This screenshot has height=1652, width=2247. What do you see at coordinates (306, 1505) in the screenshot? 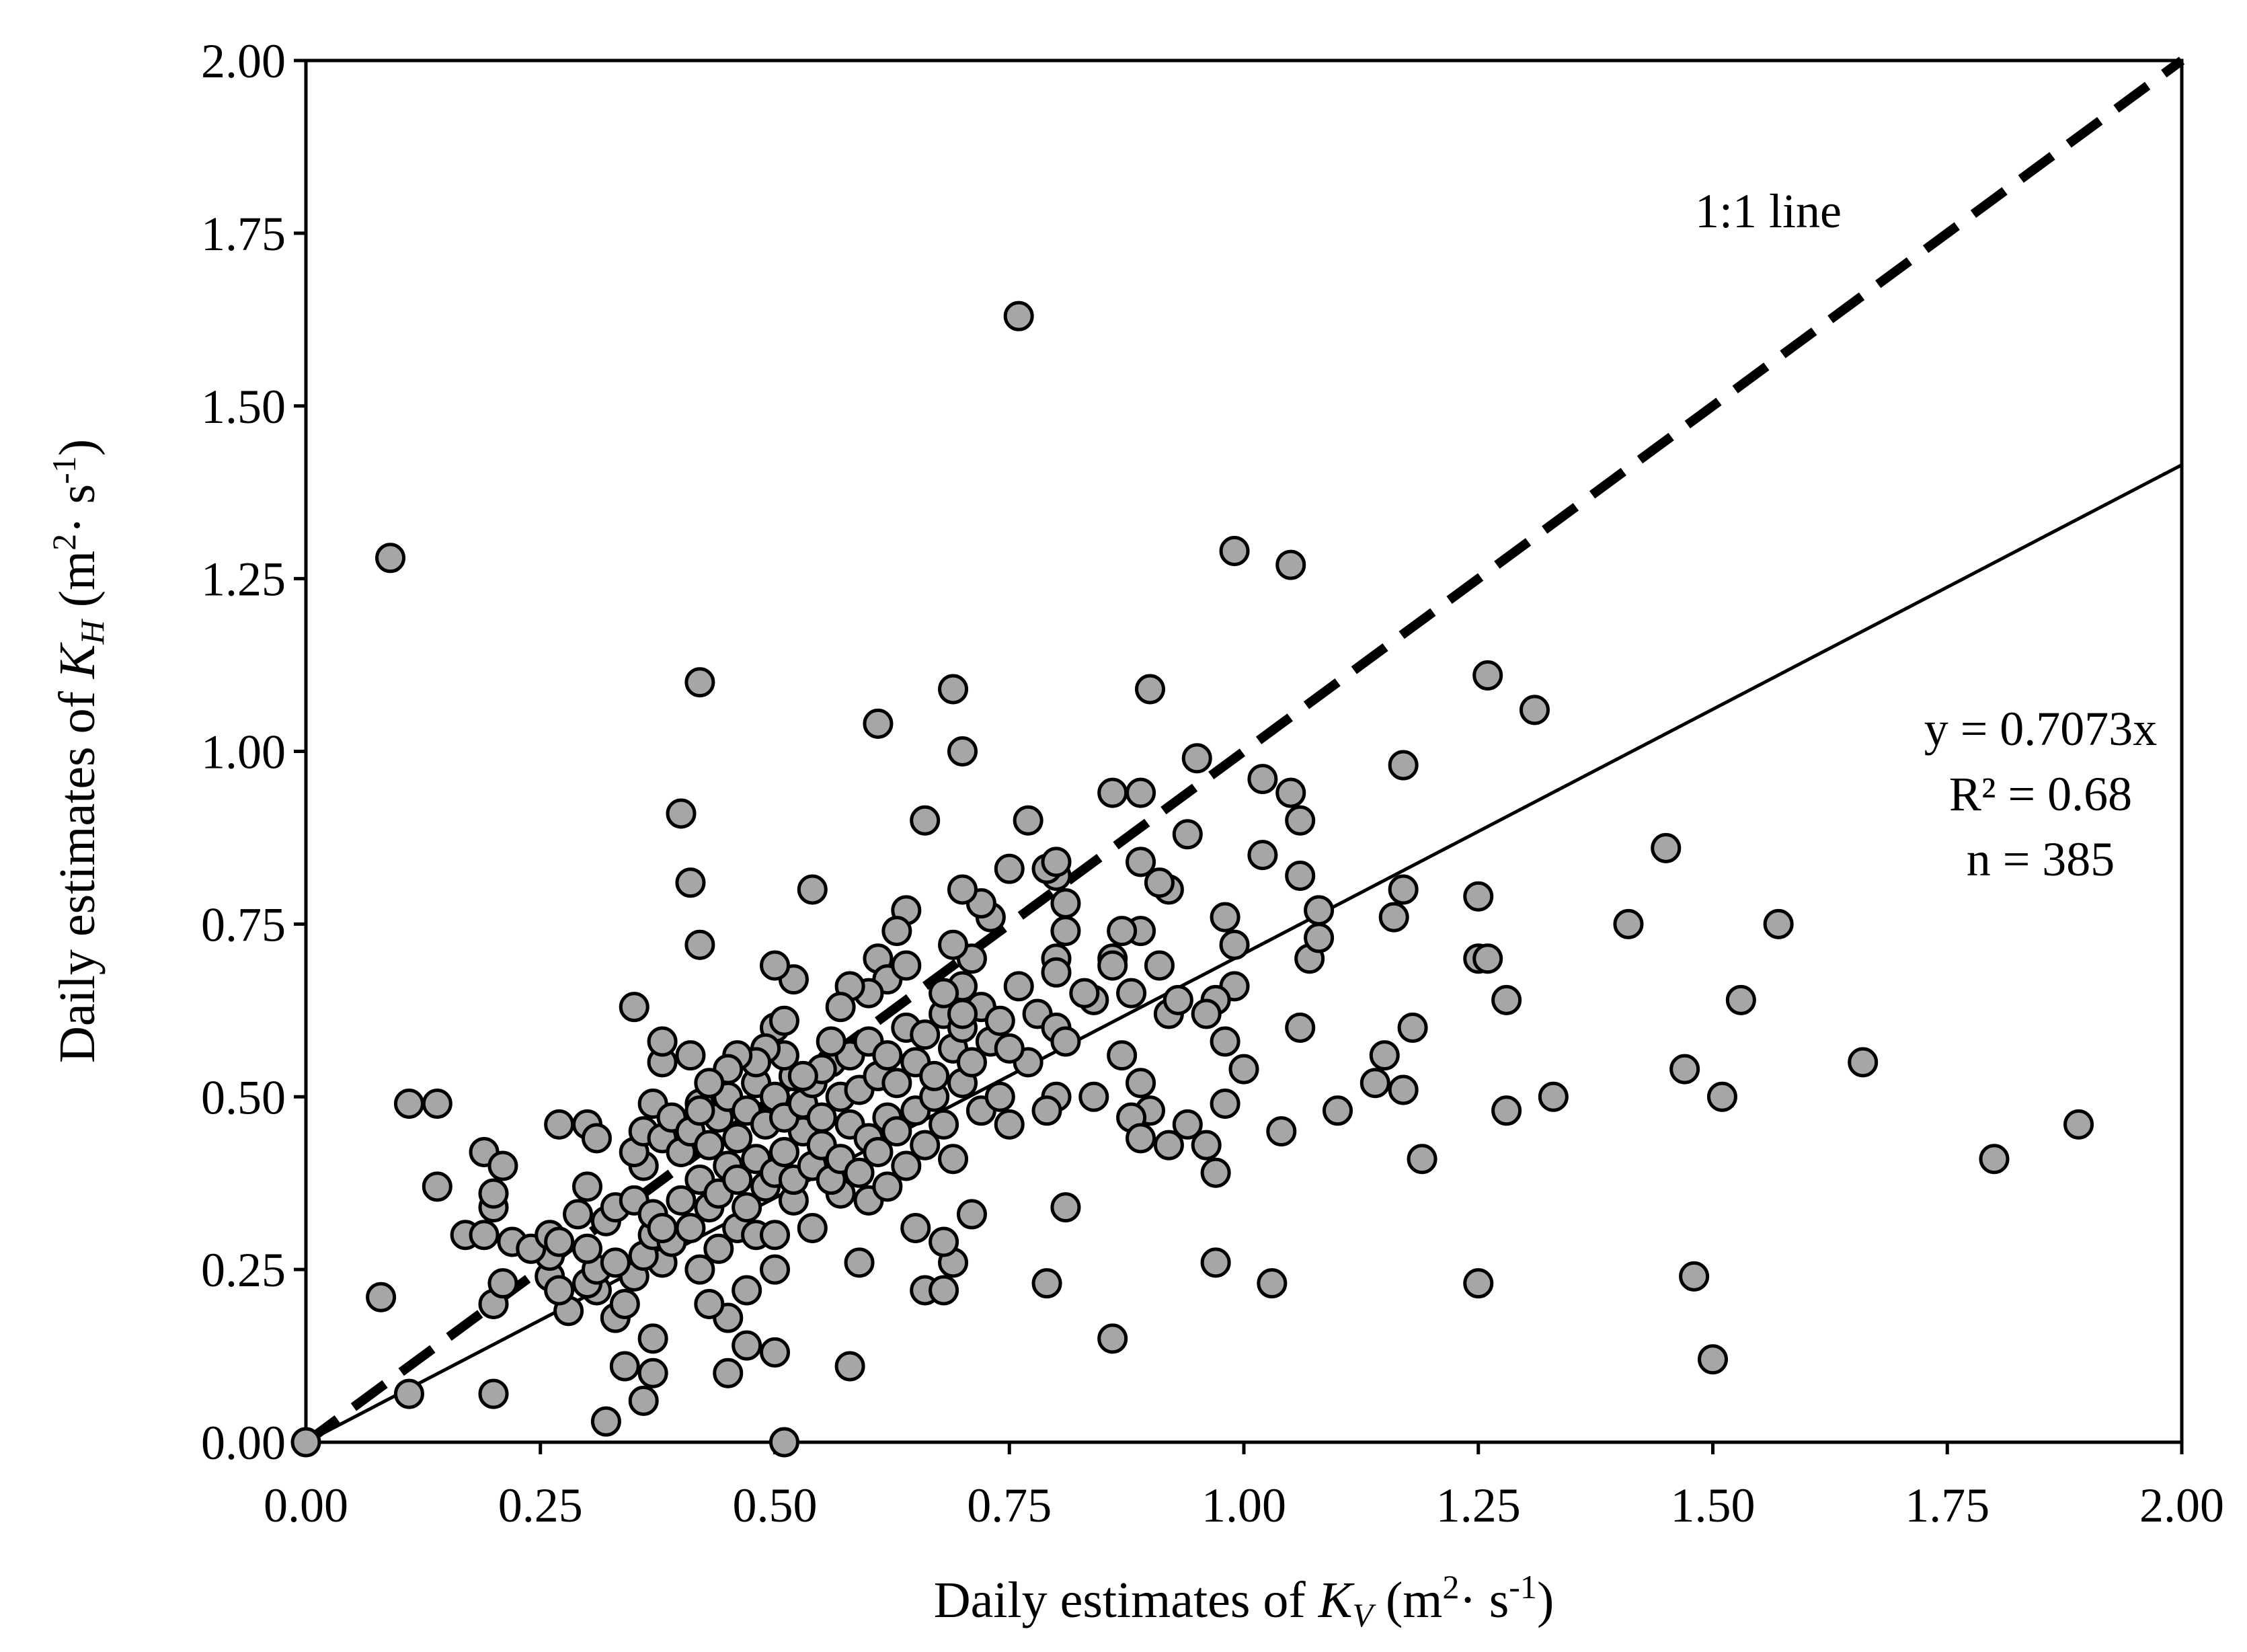
I see `x-tick-label: 0.00` at bounding box center [306, 1505].